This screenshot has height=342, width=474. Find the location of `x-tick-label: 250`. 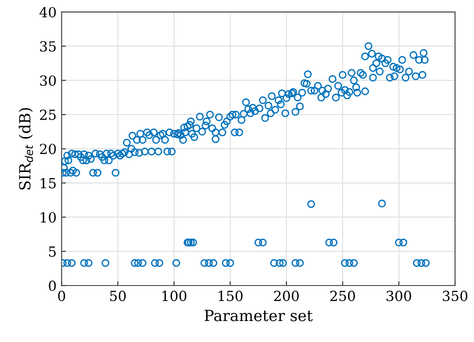

x-tick-label: 250 is located at coordinates (342, 296).